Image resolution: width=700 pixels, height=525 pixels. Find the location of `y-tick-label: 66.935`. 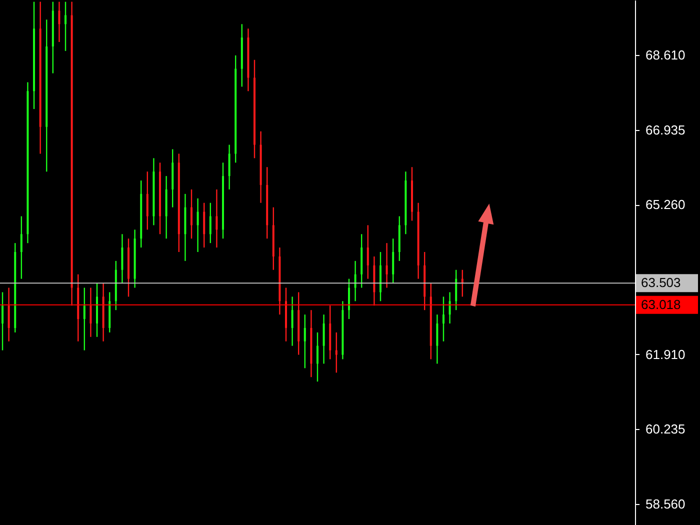

y-tick-label: 66.935 is located at coordinates (666, 130).